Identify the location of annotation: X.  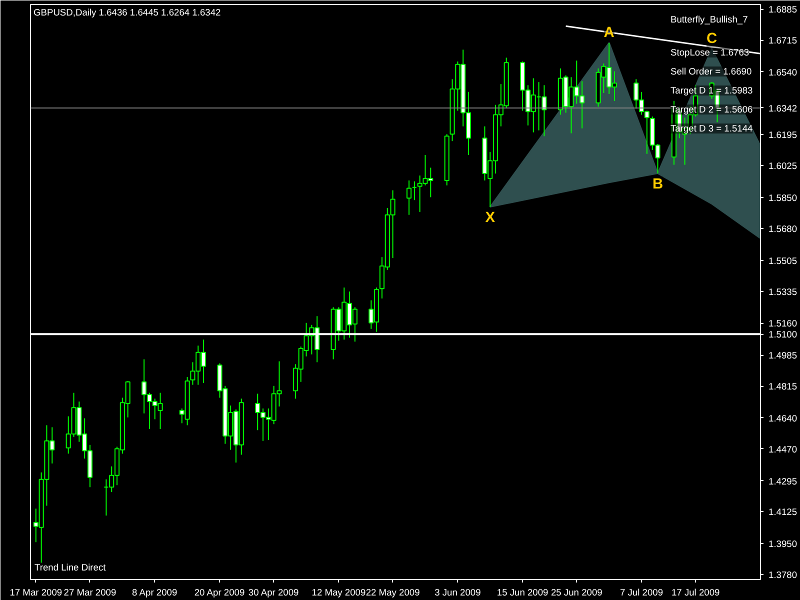
(490, 218).